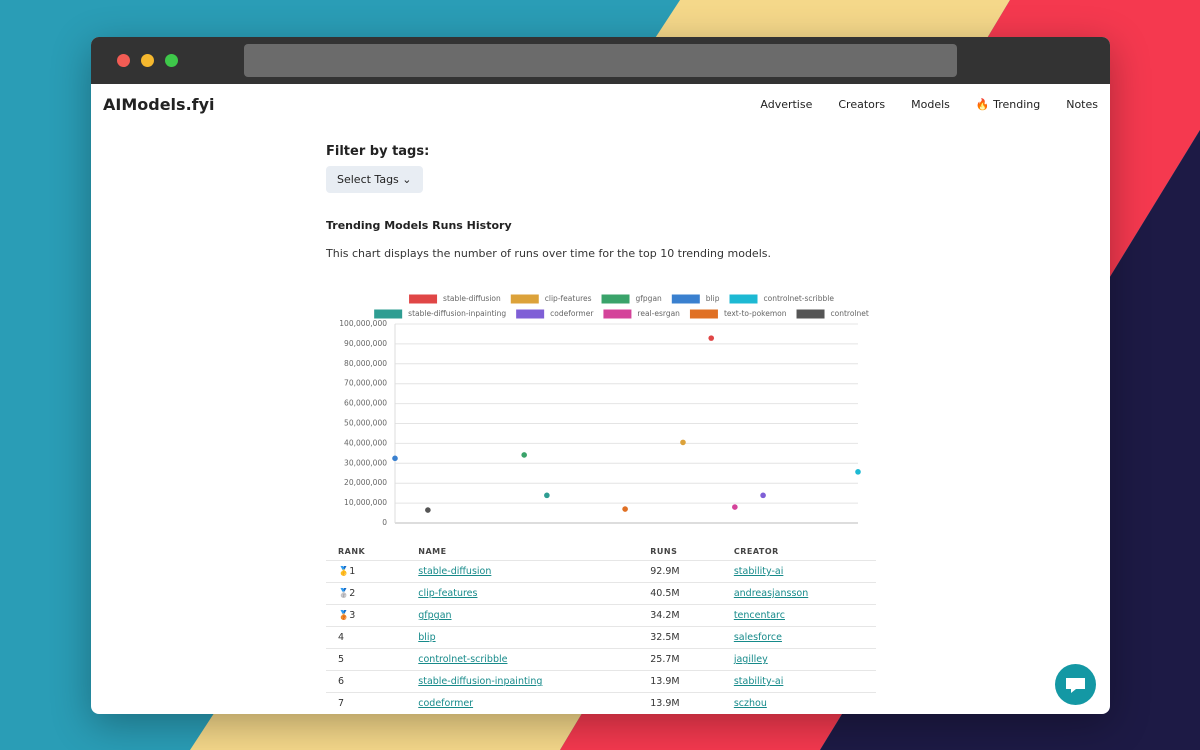  What do you see at coordinates (457, 313) in the screenshot?
I see `legend-label: stable-diffusion-inpainting` at bounding box center [457, 313].